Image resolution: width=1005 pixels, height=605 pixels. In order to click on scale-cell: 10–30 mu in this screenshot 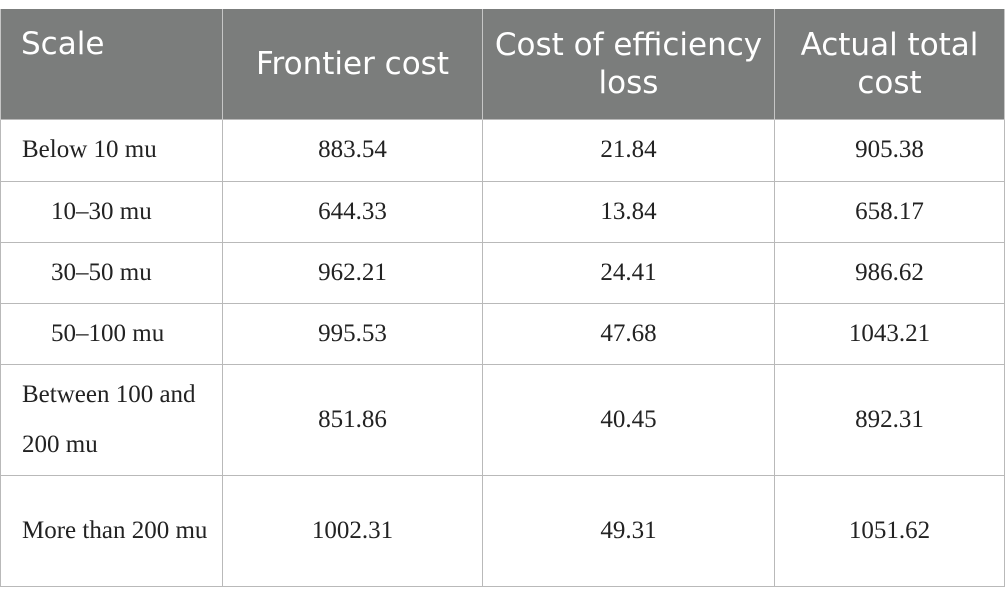, I will do `click(111, 211)`.